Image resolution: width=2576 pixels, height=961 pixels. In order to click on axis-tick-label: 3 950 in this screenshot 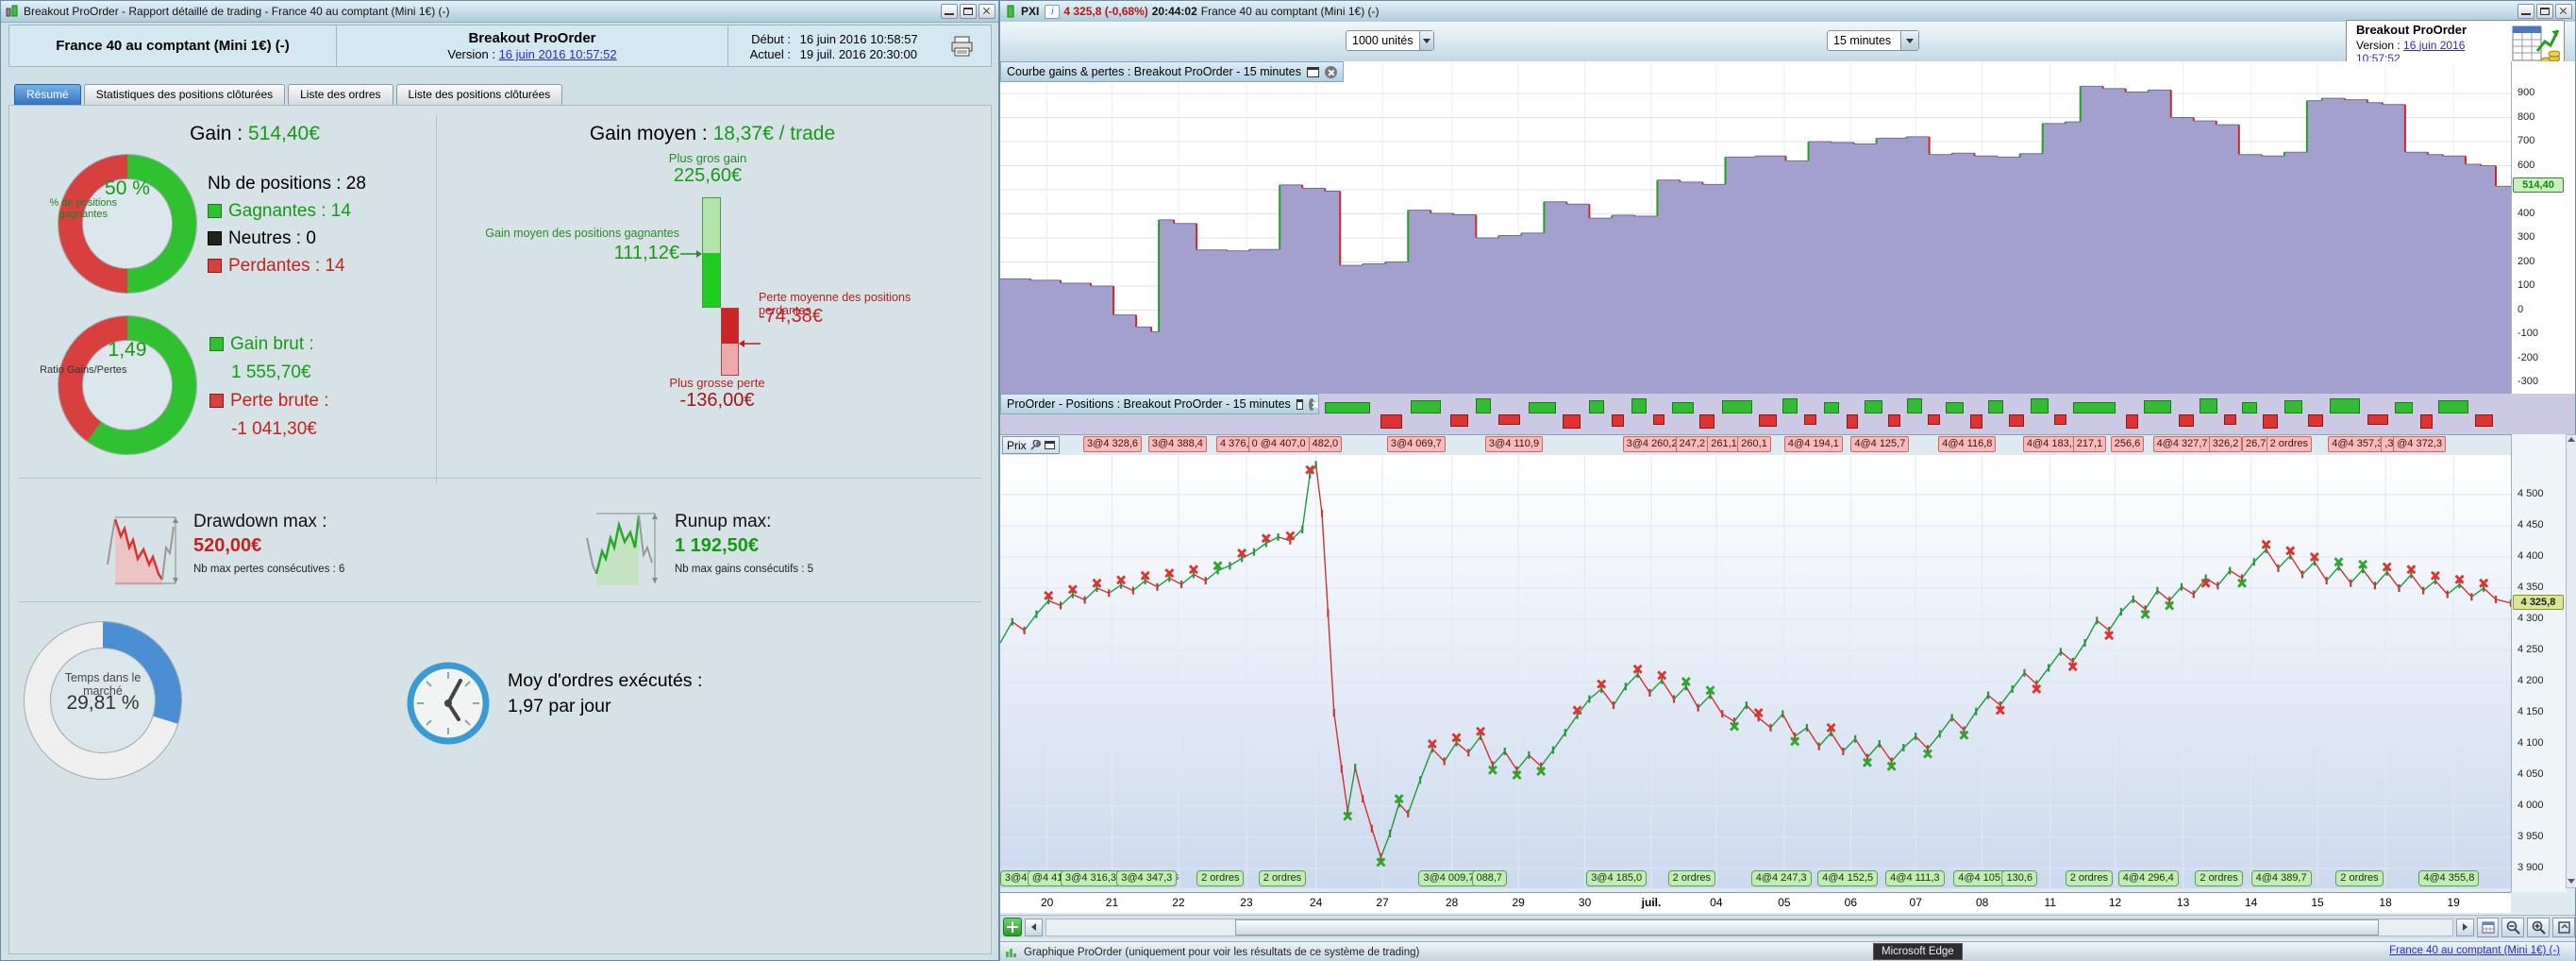, I will do `click(2530, 836)`.